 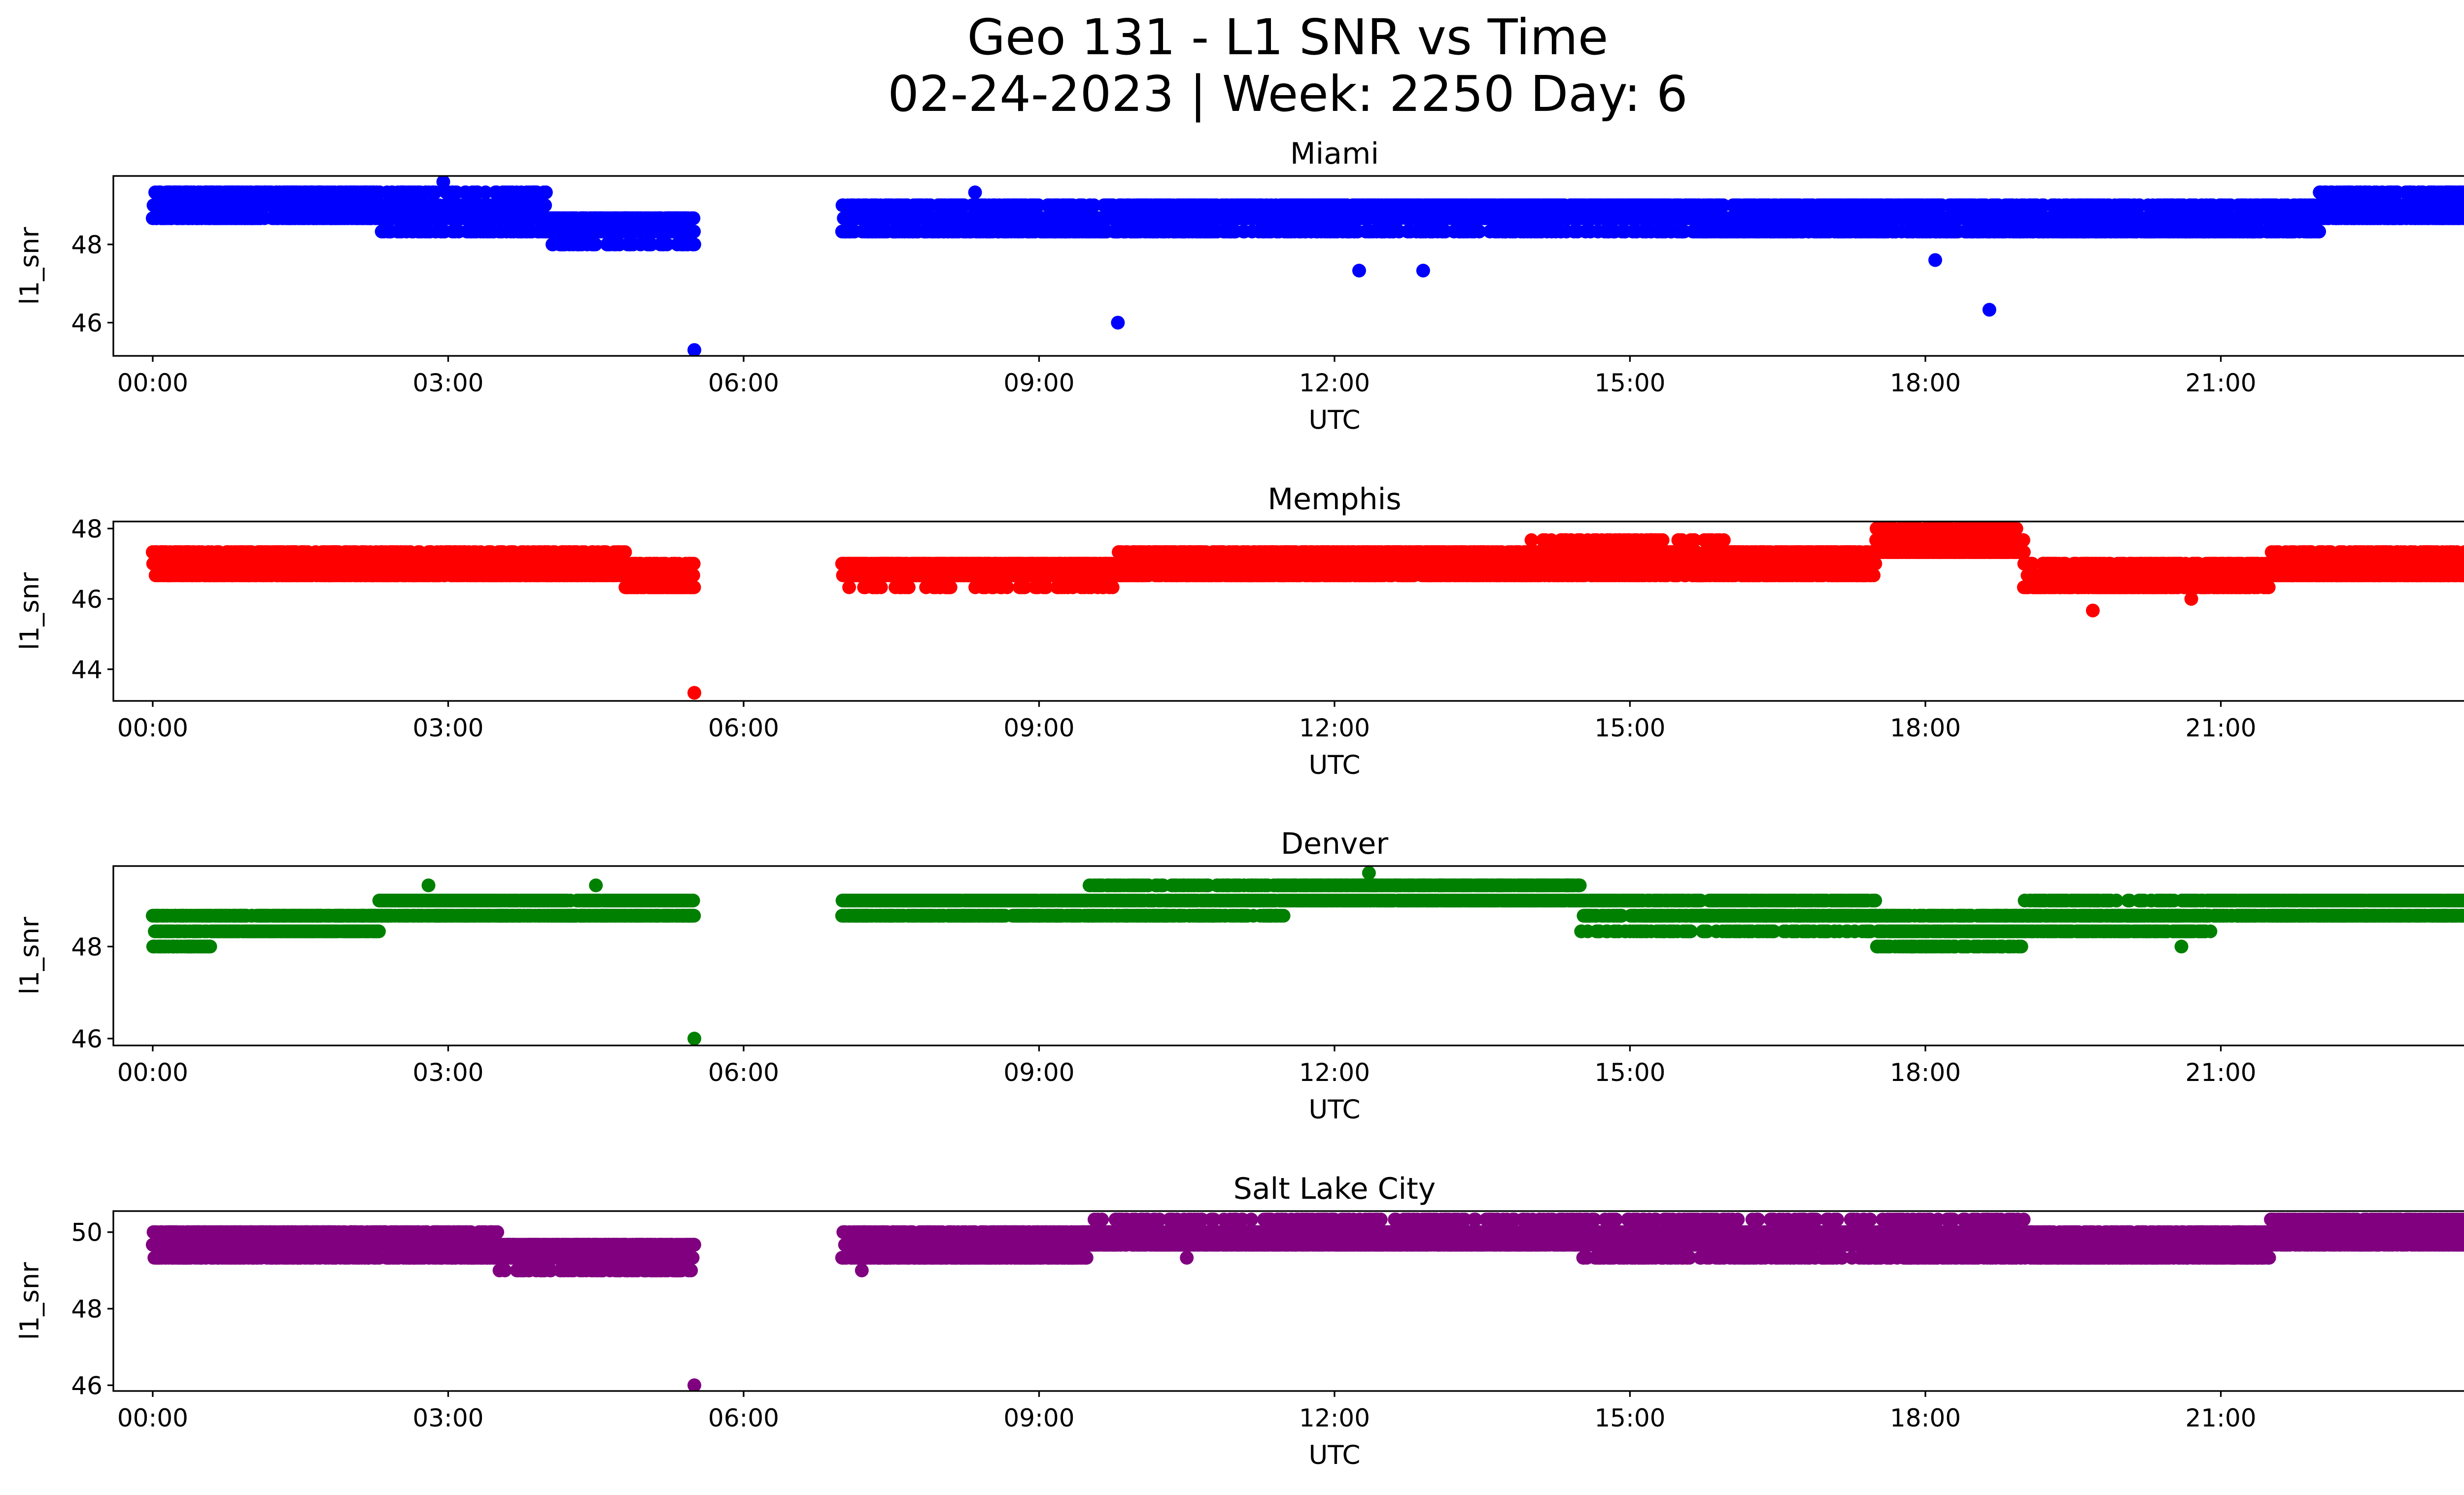 What do you see at coordinates (1287, 37) in the screenshot?
I see `chart-title-line1: Geo 131 - L1 SNR vs Time` at bounding box center [1287, 37].